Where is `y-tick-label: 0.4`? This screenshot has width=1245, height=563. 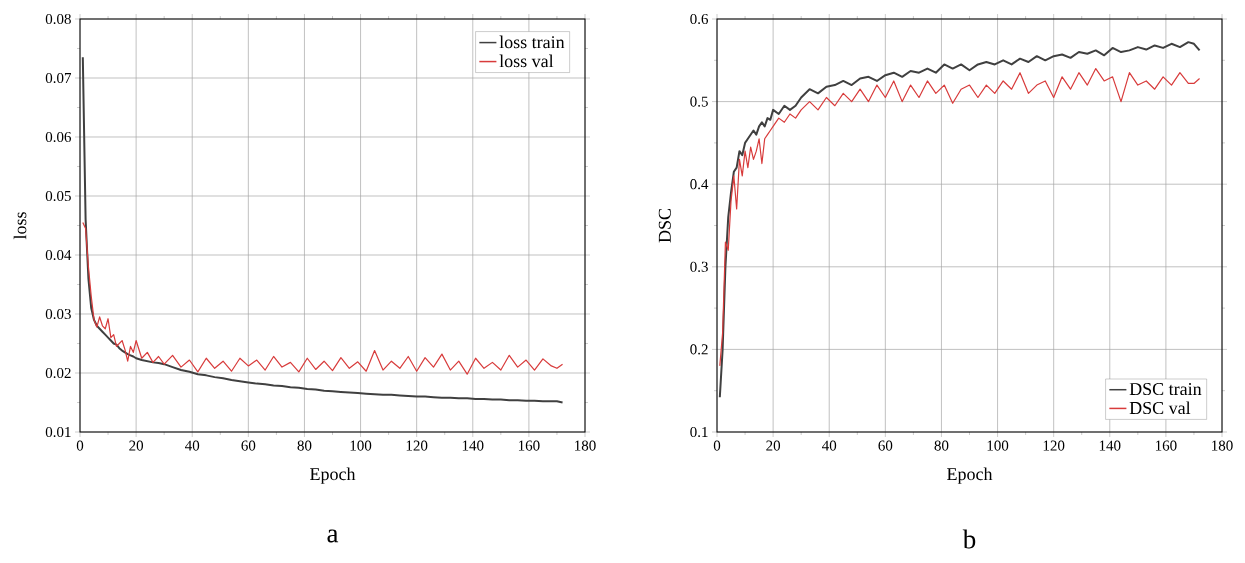 y-tick-label: 0.4 is located at coordinates (699, 184).